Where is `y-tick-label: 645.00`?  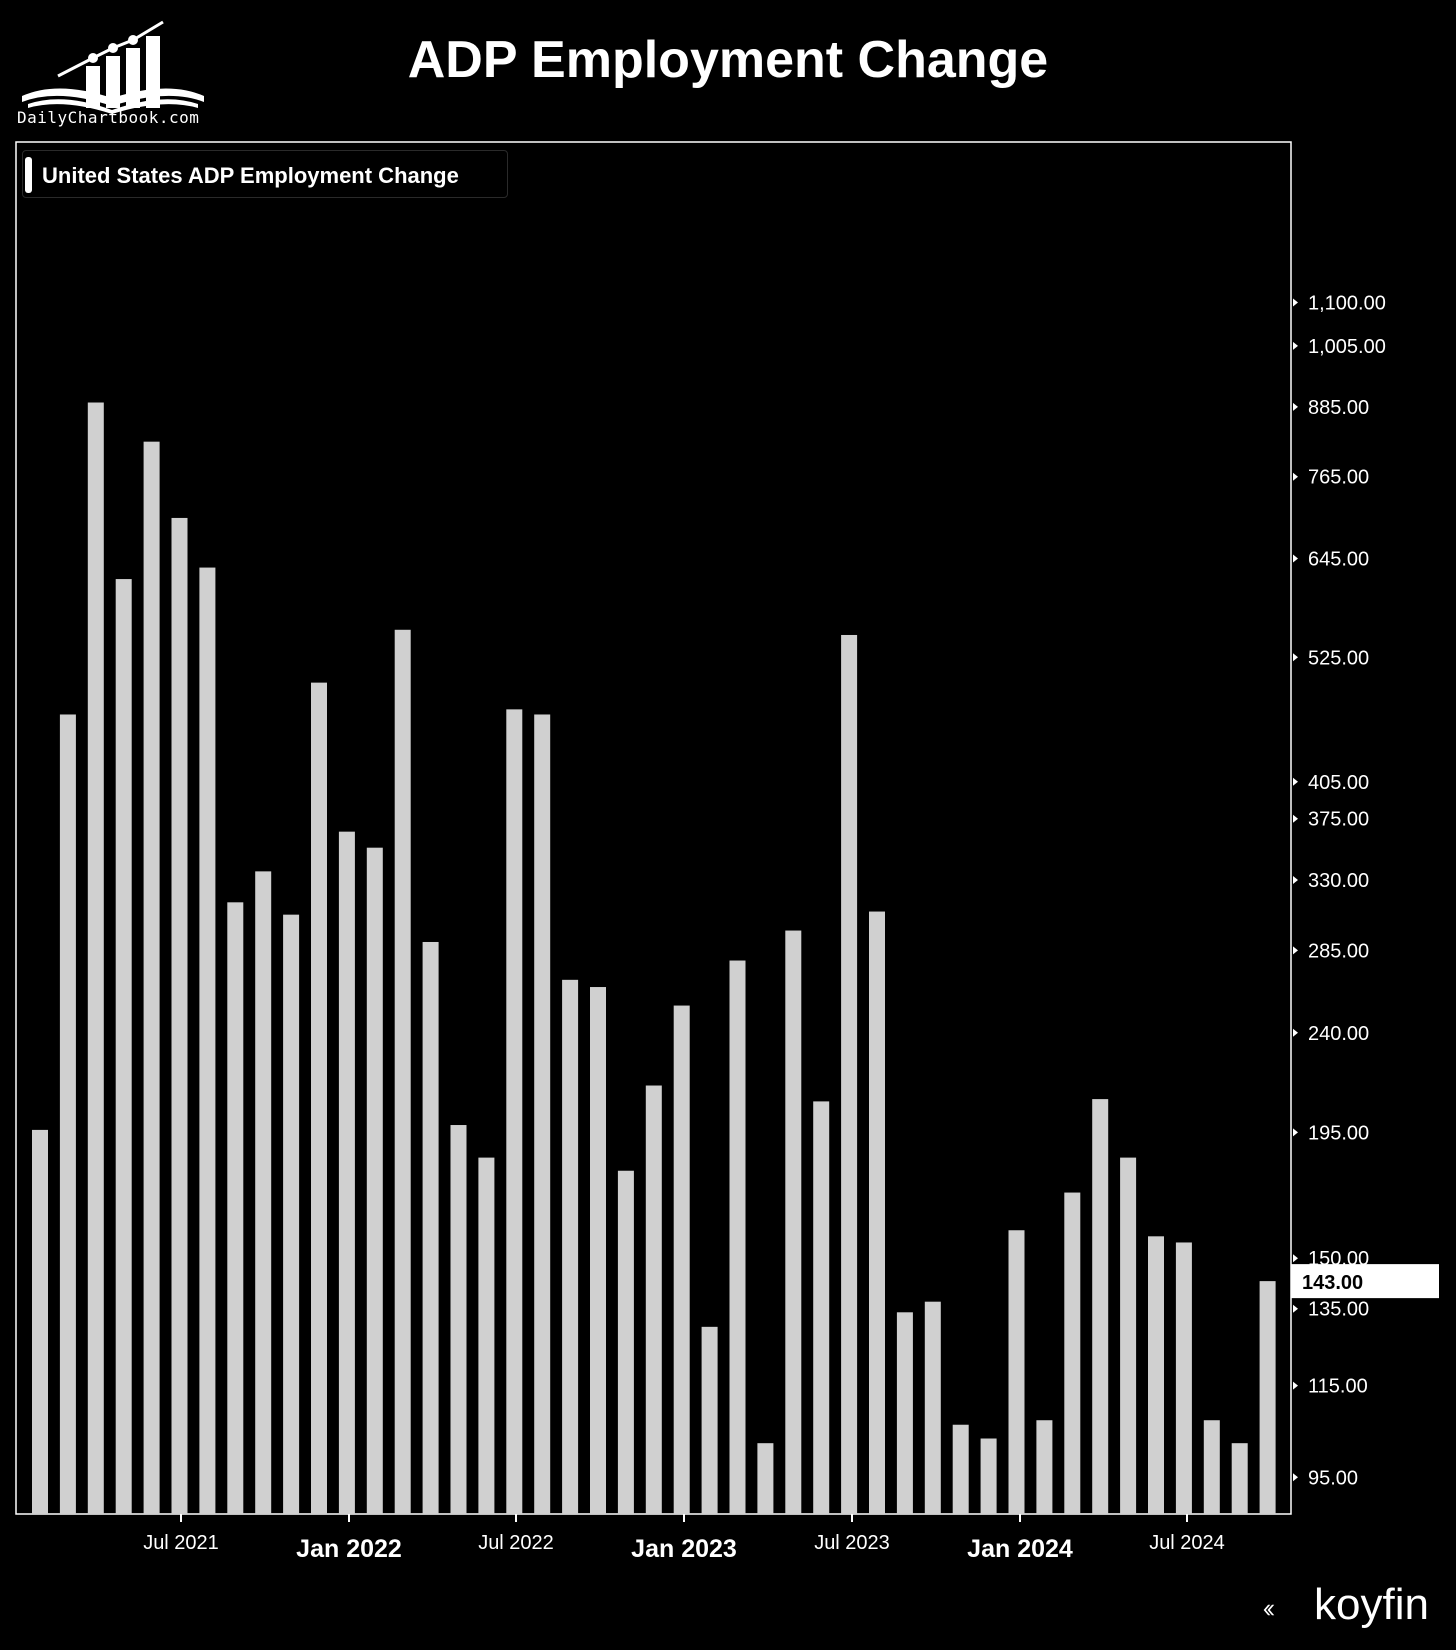
y-tick-label: 645.00 is located at coordinates (1338, 560).